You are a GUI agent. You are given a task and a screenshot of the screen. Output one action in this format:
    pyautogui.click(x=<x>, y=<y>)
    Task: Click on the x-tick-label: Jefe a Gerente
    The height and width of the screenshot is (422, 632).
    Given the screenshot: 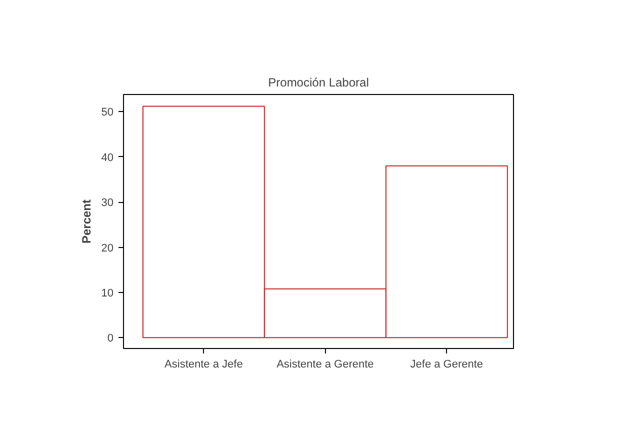 What is the action you would take?
    pyautogui.click(x=447, y=364)
    